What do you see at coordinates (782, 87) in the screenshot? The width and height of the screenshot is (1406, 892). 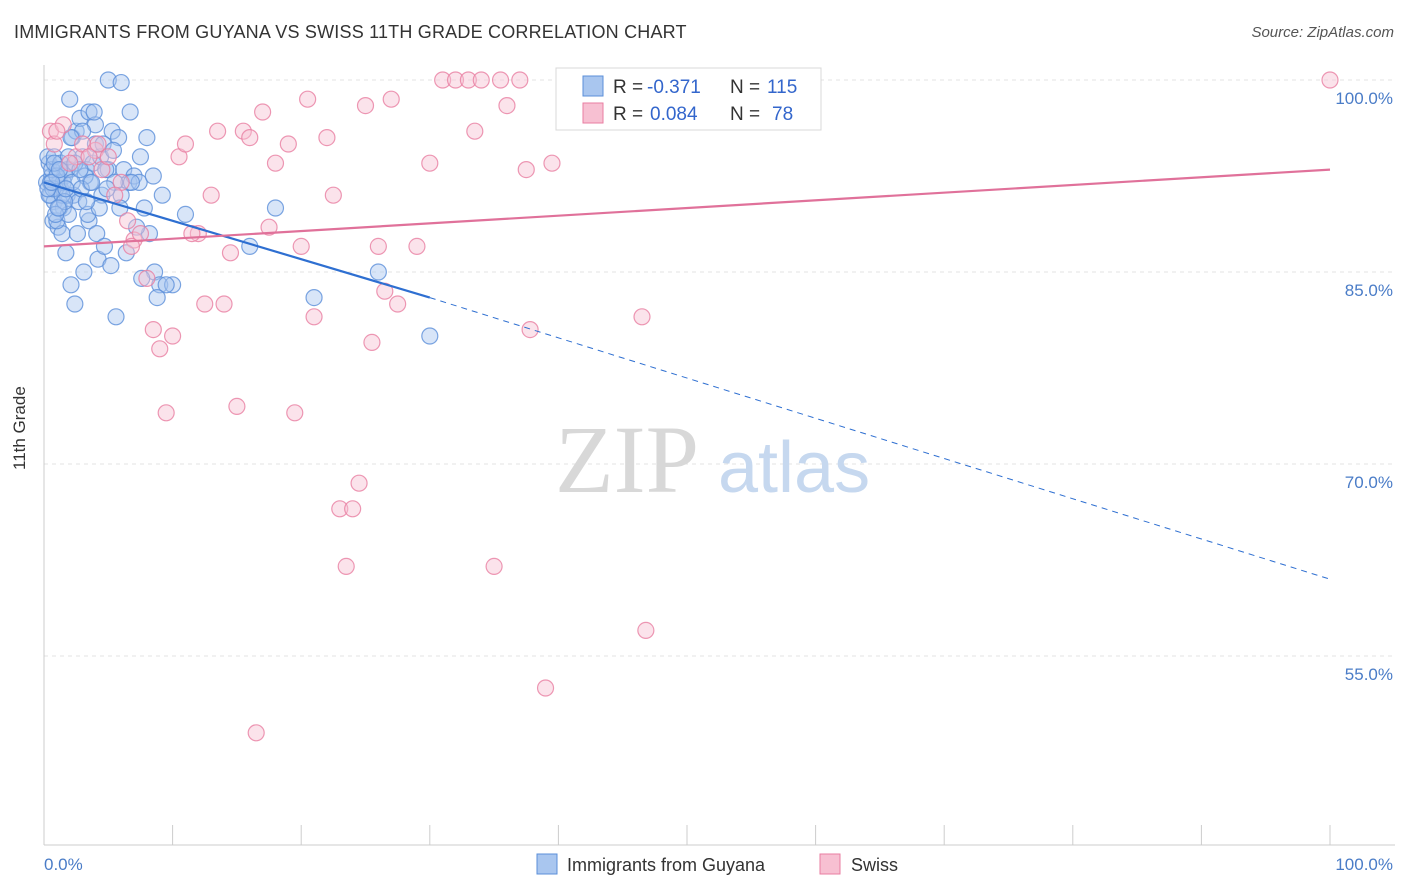 I see `legend-n-value-1: 115` at bounding box center [782, 87].